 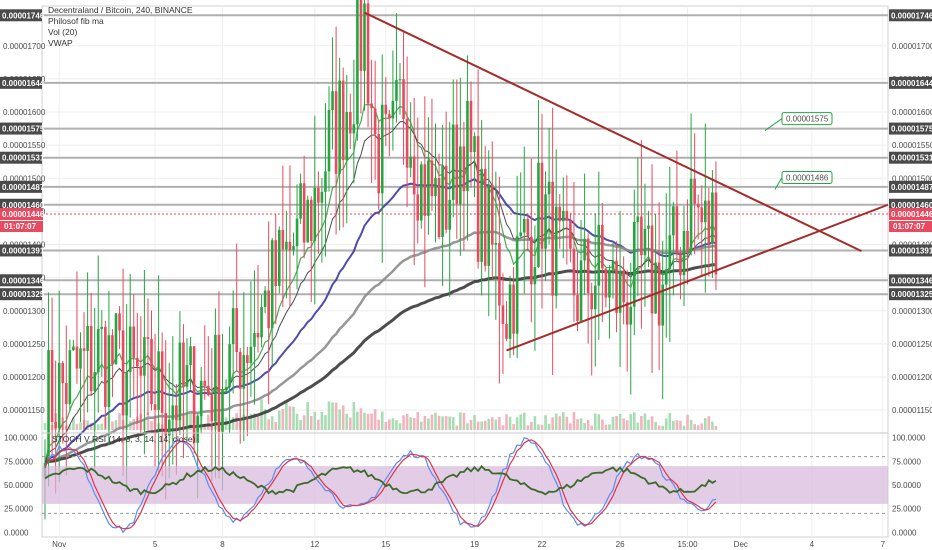 I want to click on countdown-box-left, so click(x=21, y=227).